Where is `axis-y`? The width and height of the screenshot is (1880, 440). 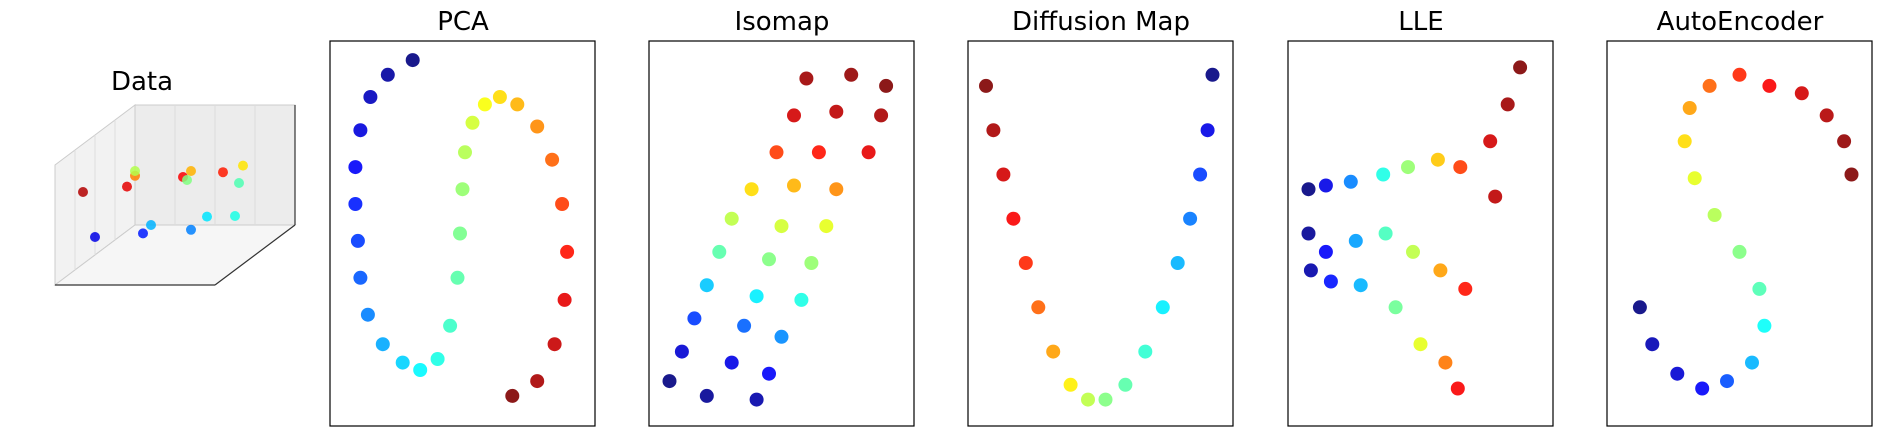 axis-y is located at coordinates (255, 255).